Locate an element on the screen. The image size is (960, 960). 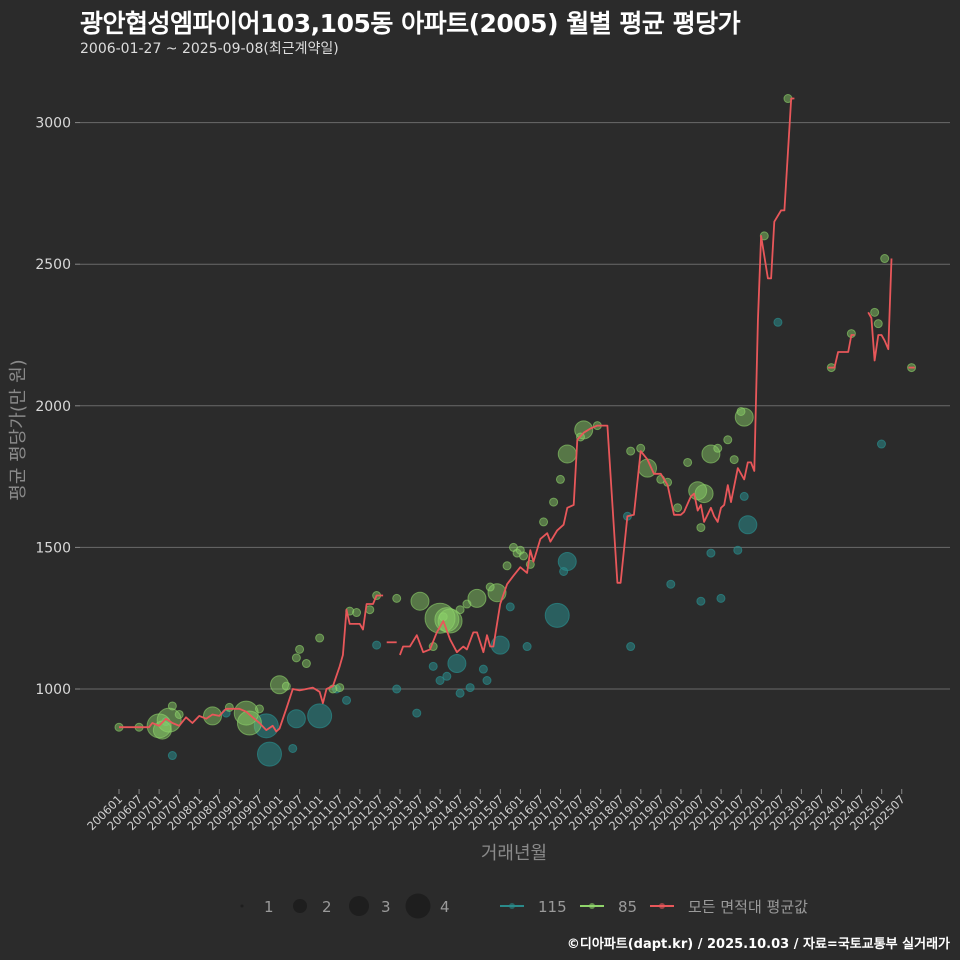
series-legend-label: 모든 면적대 평균값 is located at coordinates (748, 907).